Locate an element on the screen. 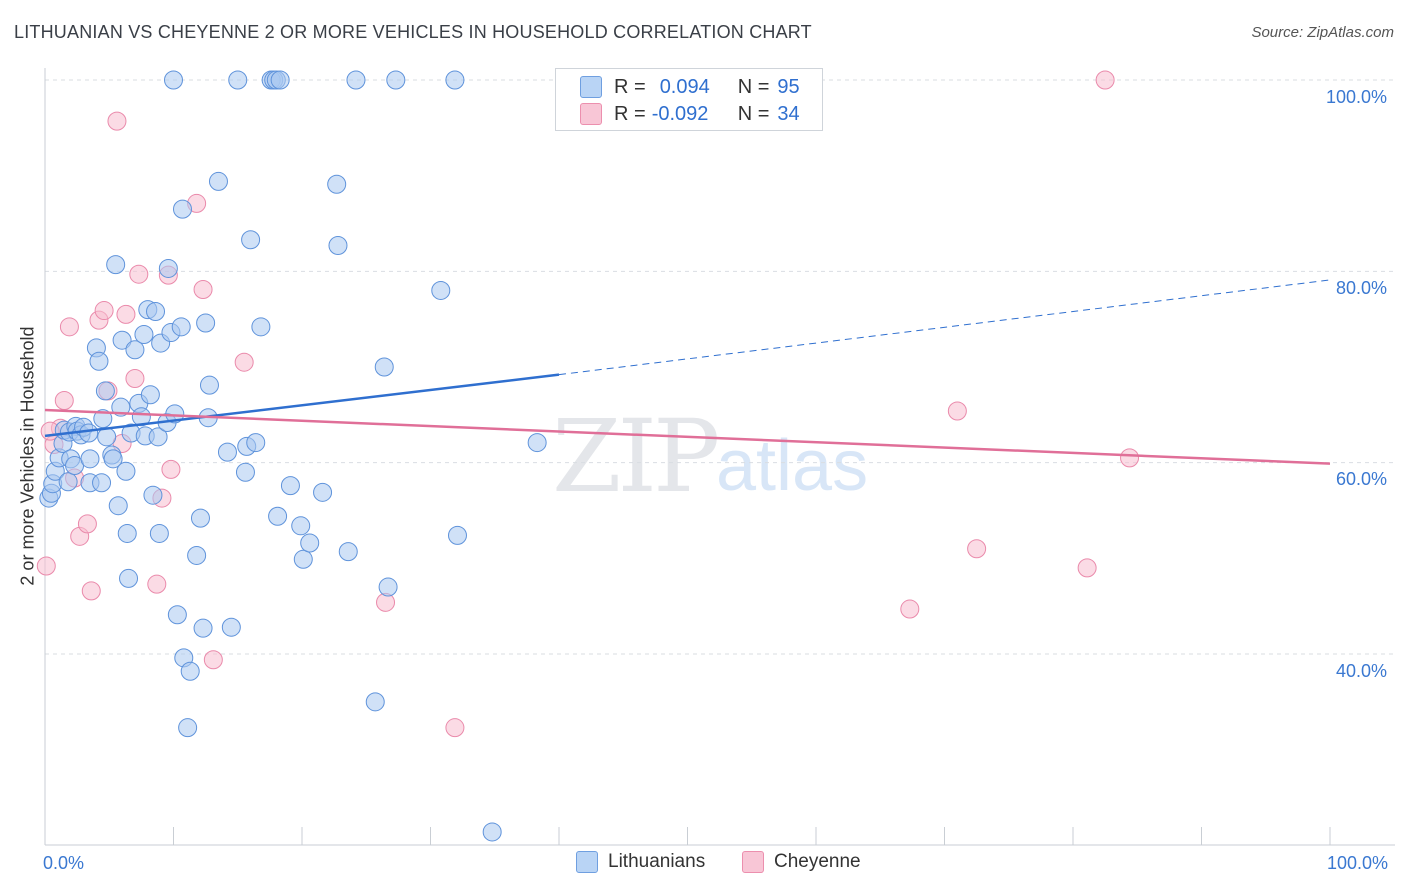 The width and height of the screenshot is (1406, 892). y-tick-label-100: 100.0% is located at coordinates (1357, 97).